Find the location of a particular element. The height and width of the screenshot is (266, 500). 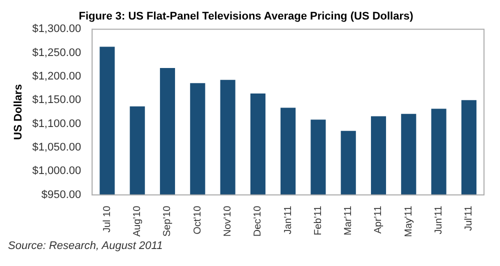

x-tick-label: Apr'11 is located at coordinates (378, 219).